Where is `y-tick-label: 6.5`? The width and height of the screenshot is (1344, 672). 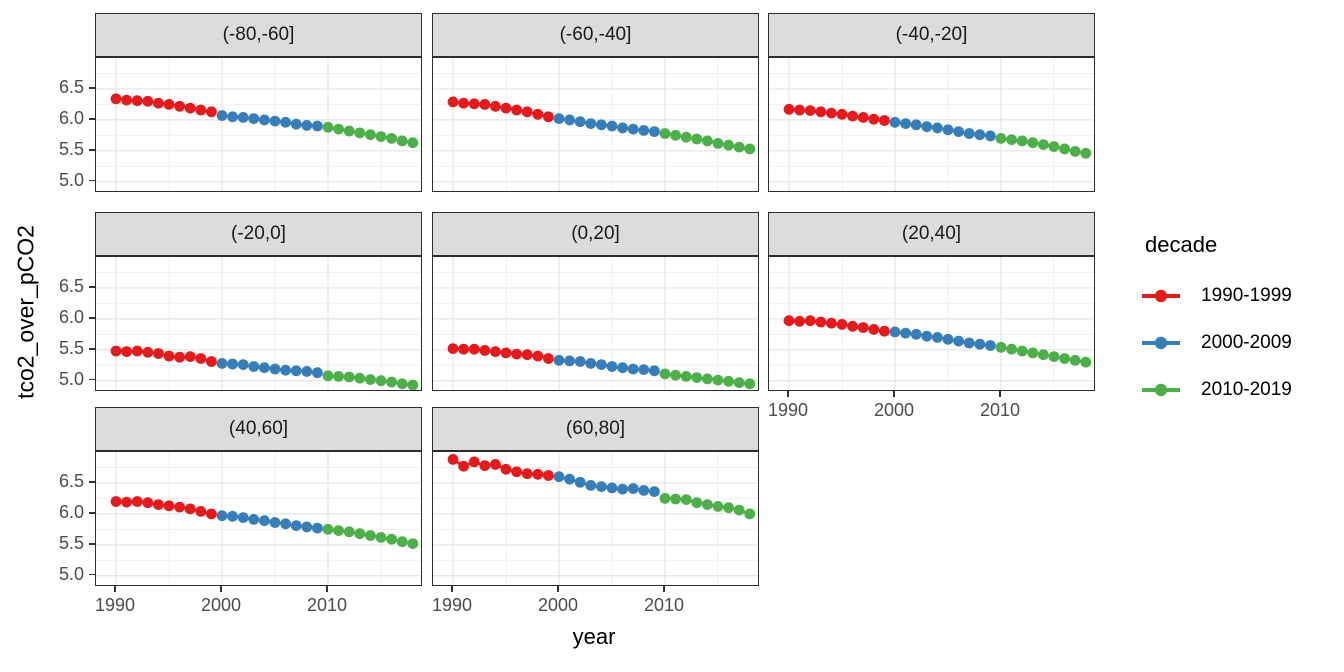
y-tick-label: 6.5 is located at coordinates (71, 480).